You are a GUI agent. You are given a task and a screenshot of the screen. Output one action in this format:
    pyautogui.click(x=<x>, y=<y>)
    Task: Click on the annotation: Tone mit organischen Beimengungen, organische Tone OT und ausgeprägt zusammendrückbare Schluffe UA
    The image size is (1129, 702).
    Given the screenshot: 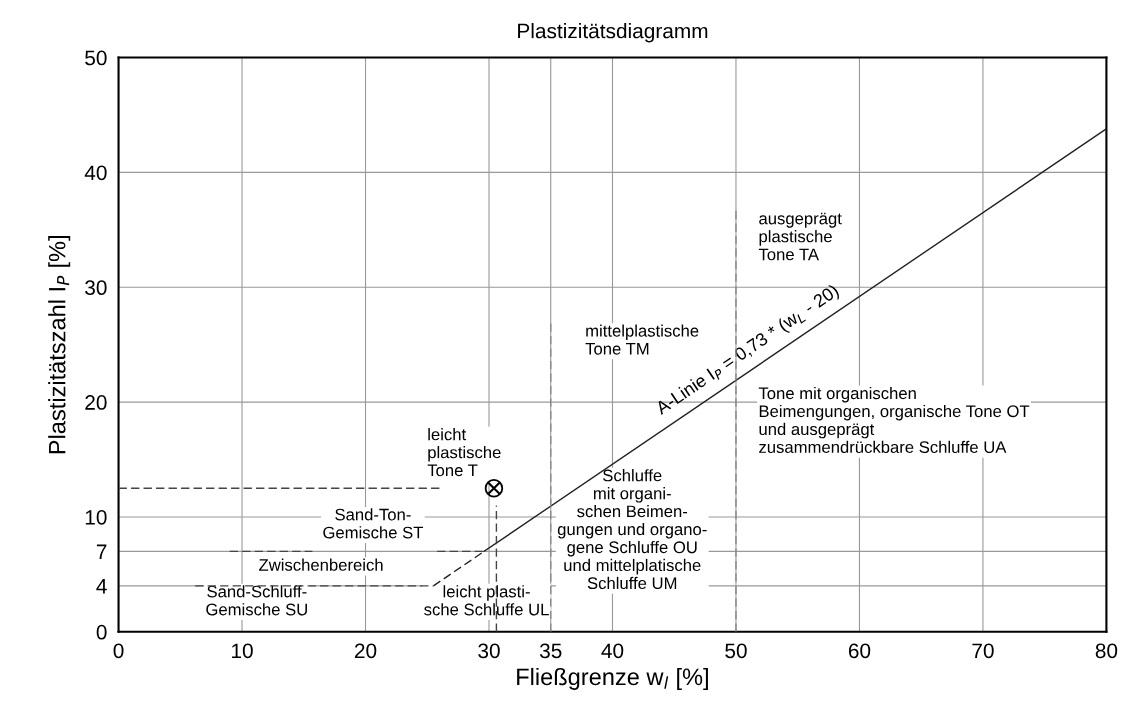 What is the action you would take?
    pyautogui.click(x=894, y=420)
    